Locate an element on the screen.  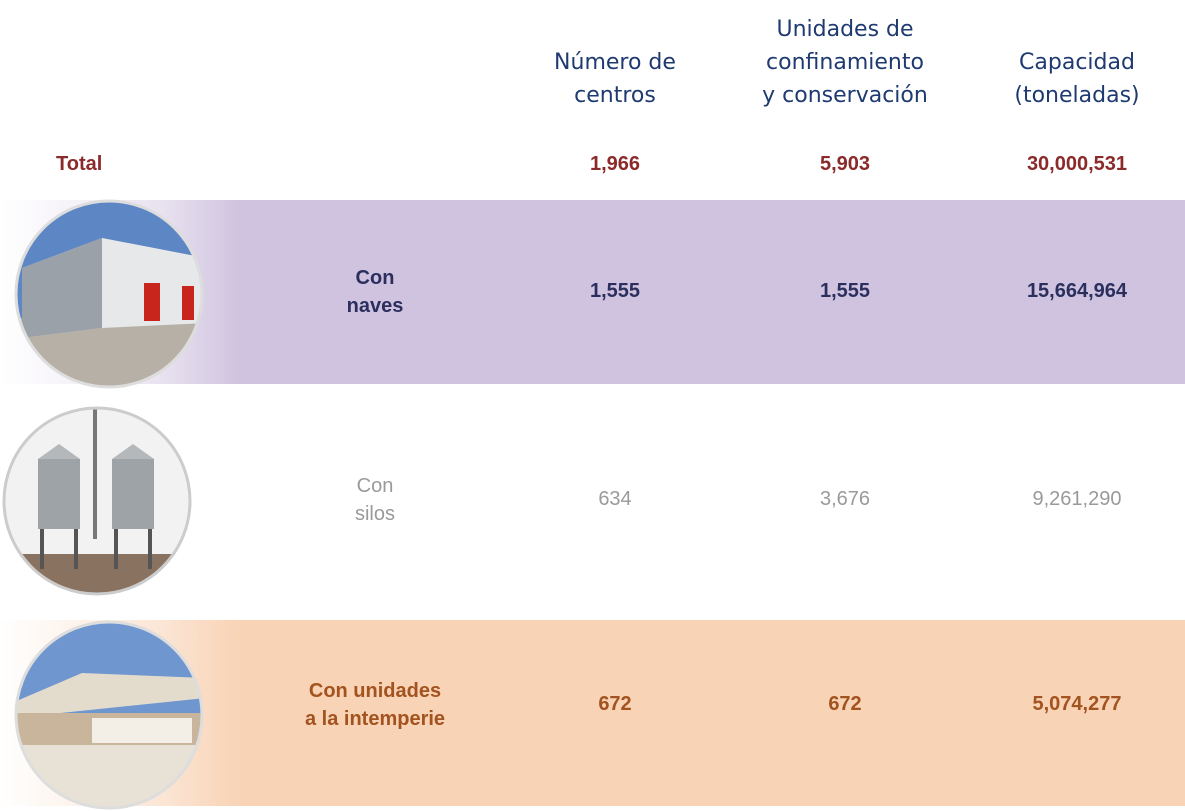
total-label: Total is located at coordinates (79, 164).